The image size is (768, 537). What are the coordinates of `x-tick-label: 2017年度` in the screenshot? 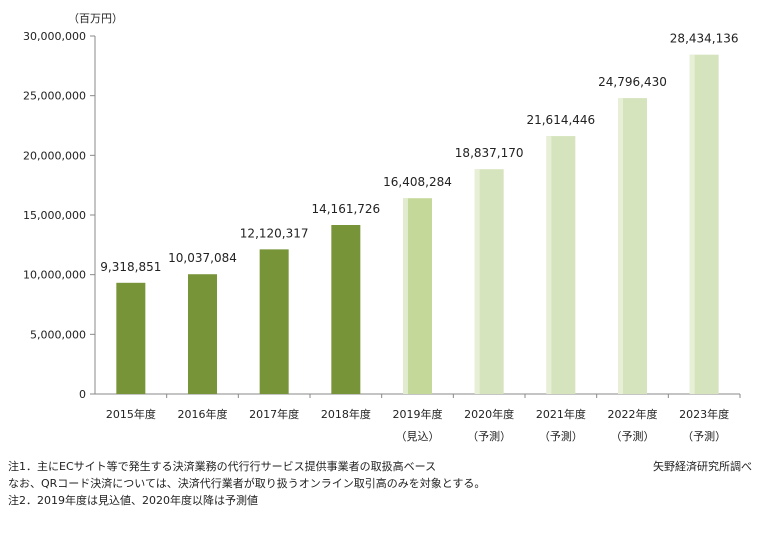 It's located at (274, 414).